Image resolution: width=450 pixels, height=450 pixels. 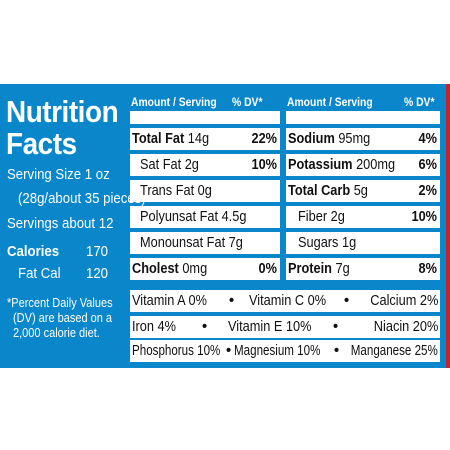 I want to click on nutrient-name: Potassium, so click(x=320, y=165).